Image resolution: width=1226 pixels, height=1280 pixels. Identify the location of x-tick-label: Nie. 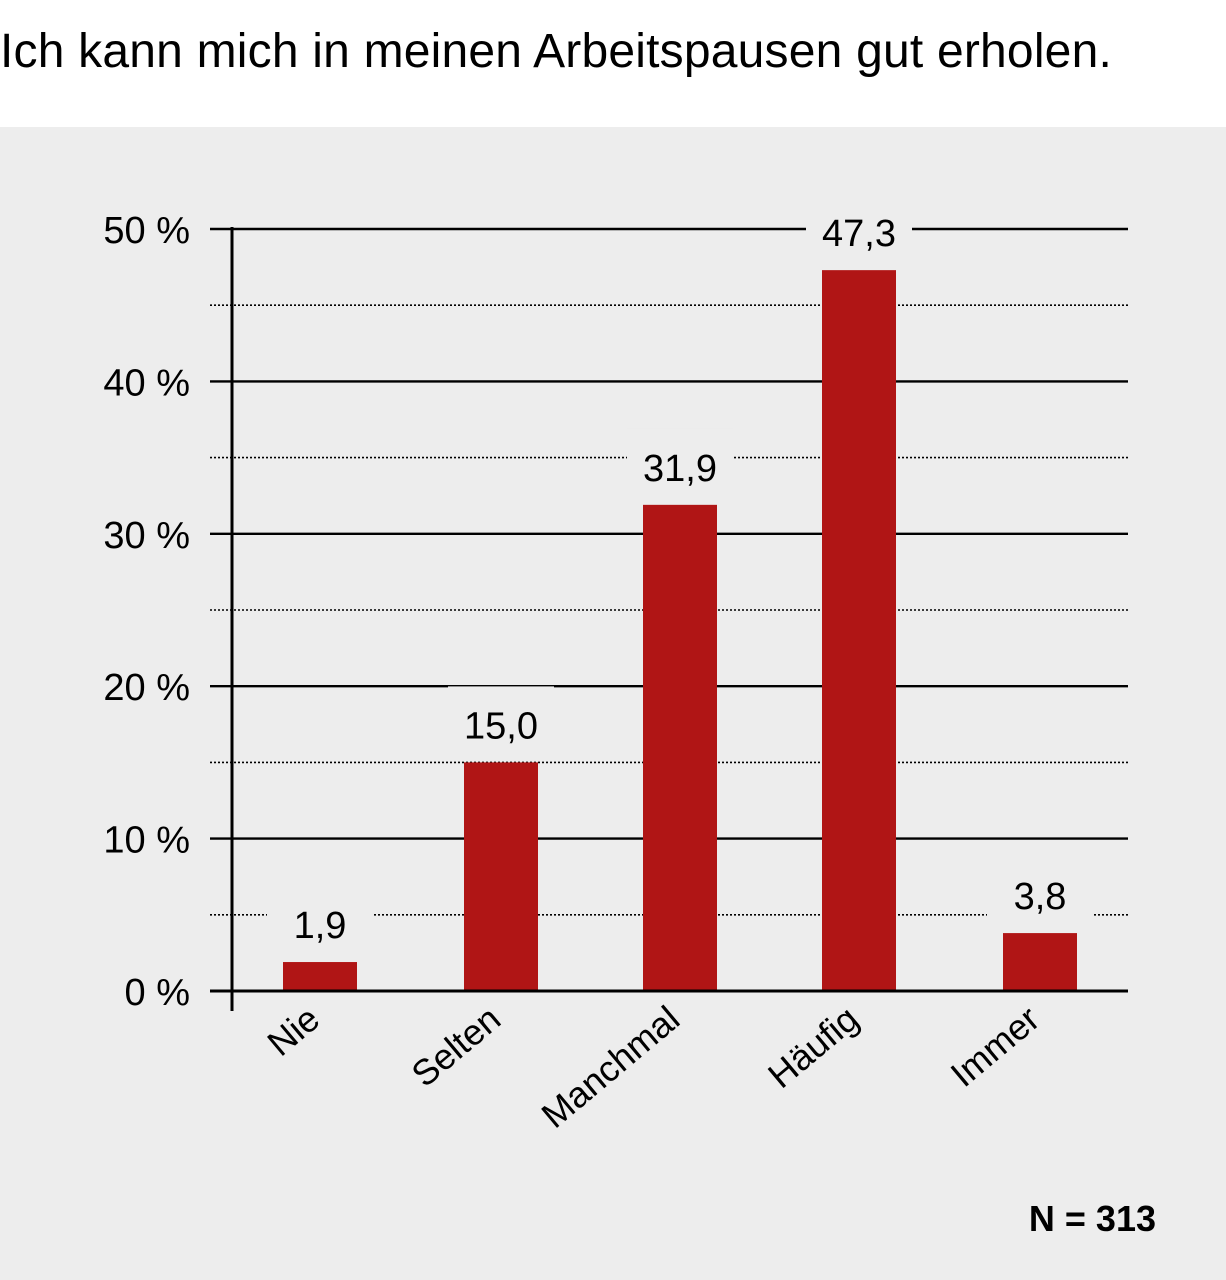
(293, 1031).